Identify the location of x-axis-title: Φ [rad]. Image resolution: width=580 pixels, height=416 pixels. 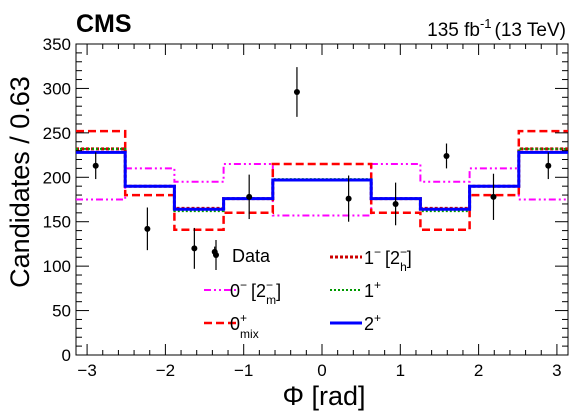
(323, 396).